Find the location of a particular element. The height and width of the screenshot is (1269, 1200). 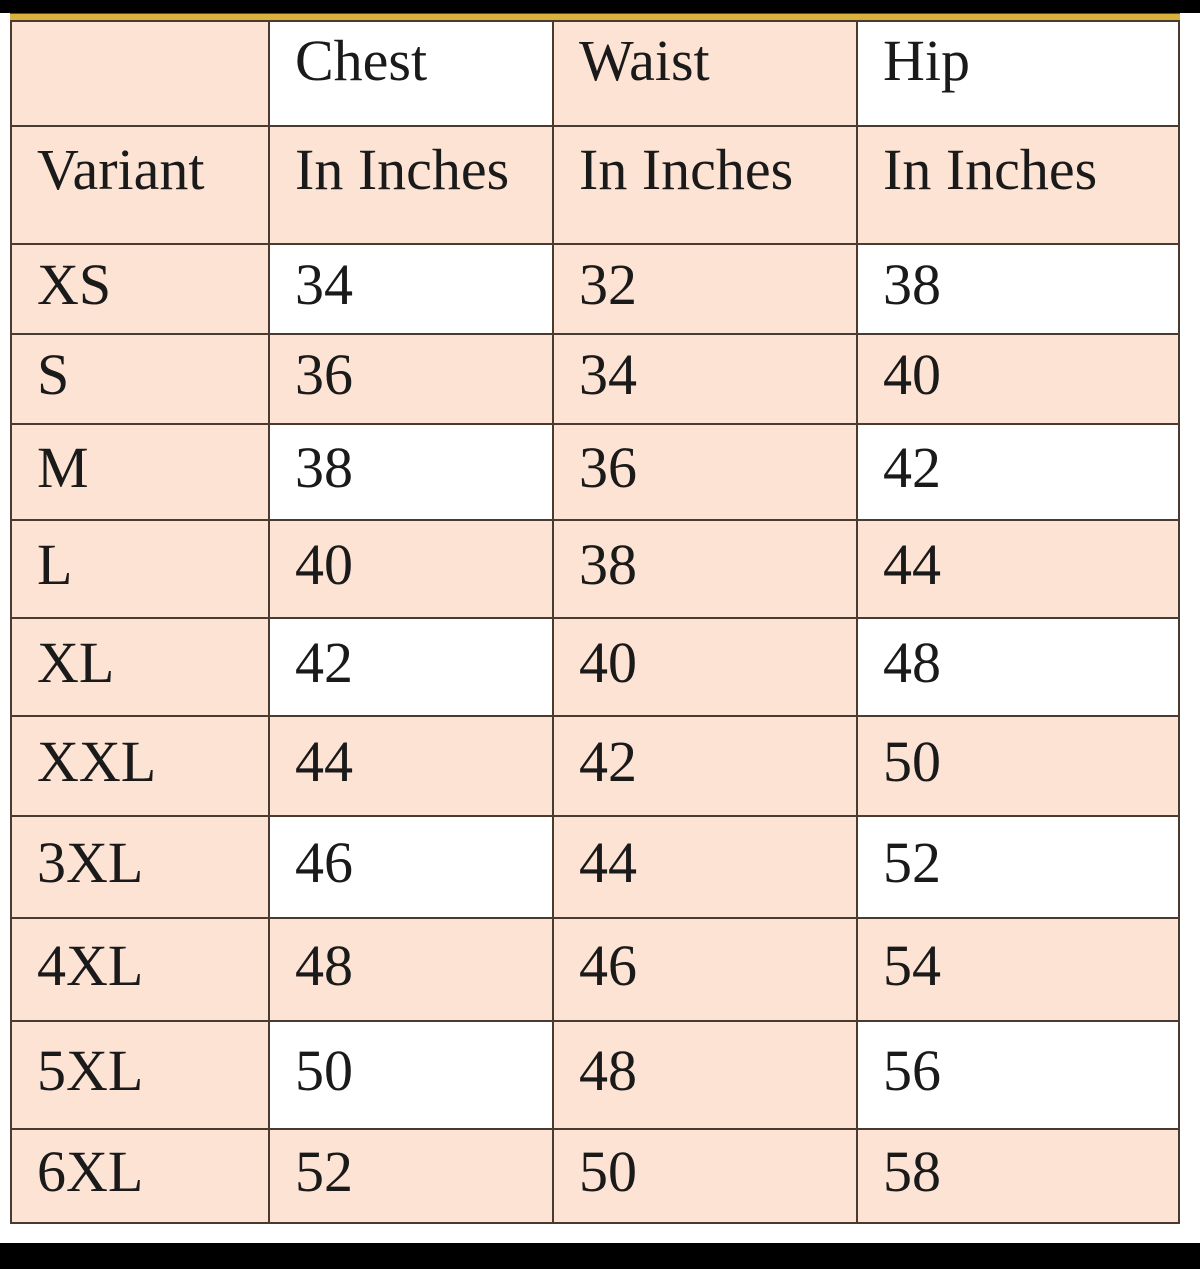

header-row: Variant In Inches In Inches In Inches is located at coordinates (595, 185).